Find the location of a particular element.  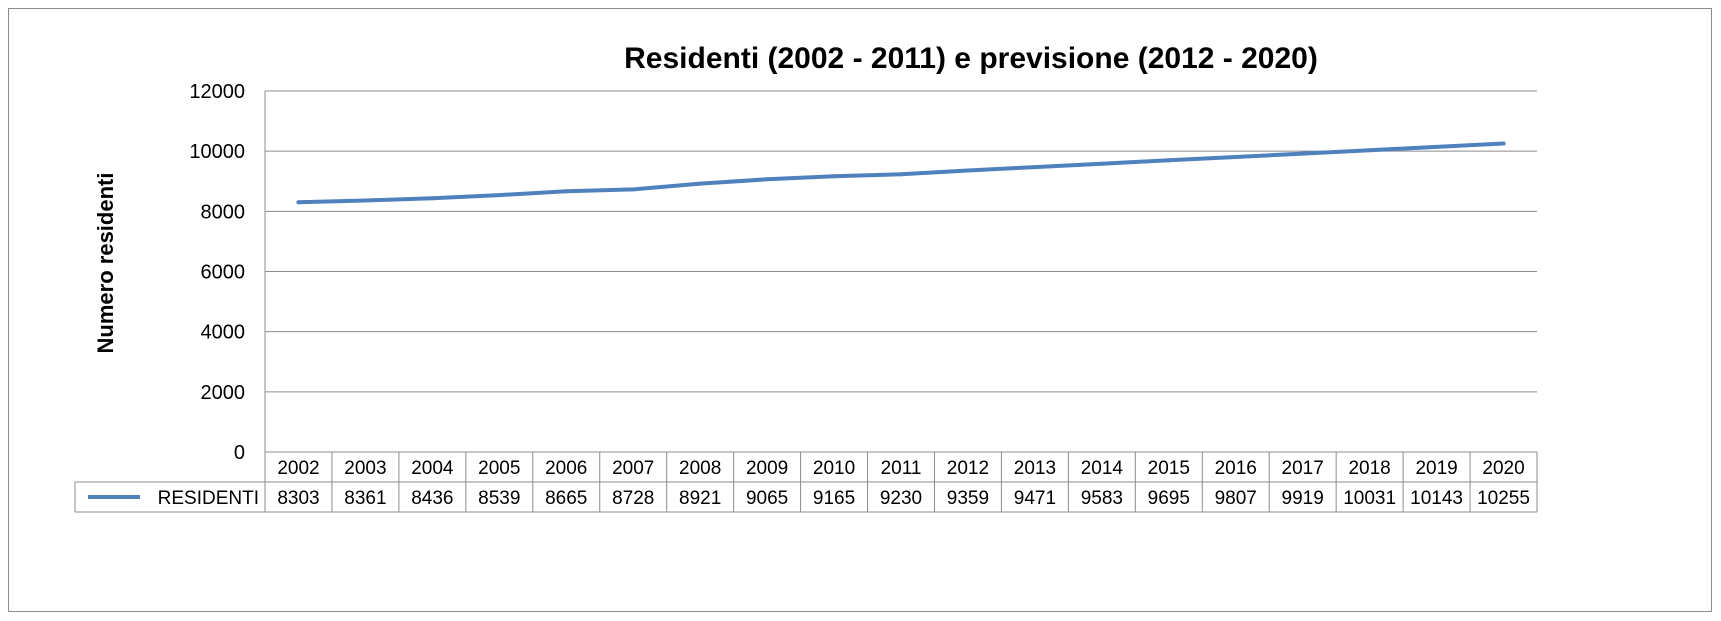

x-category-label: 2005 is located at coordinates (499, 468).